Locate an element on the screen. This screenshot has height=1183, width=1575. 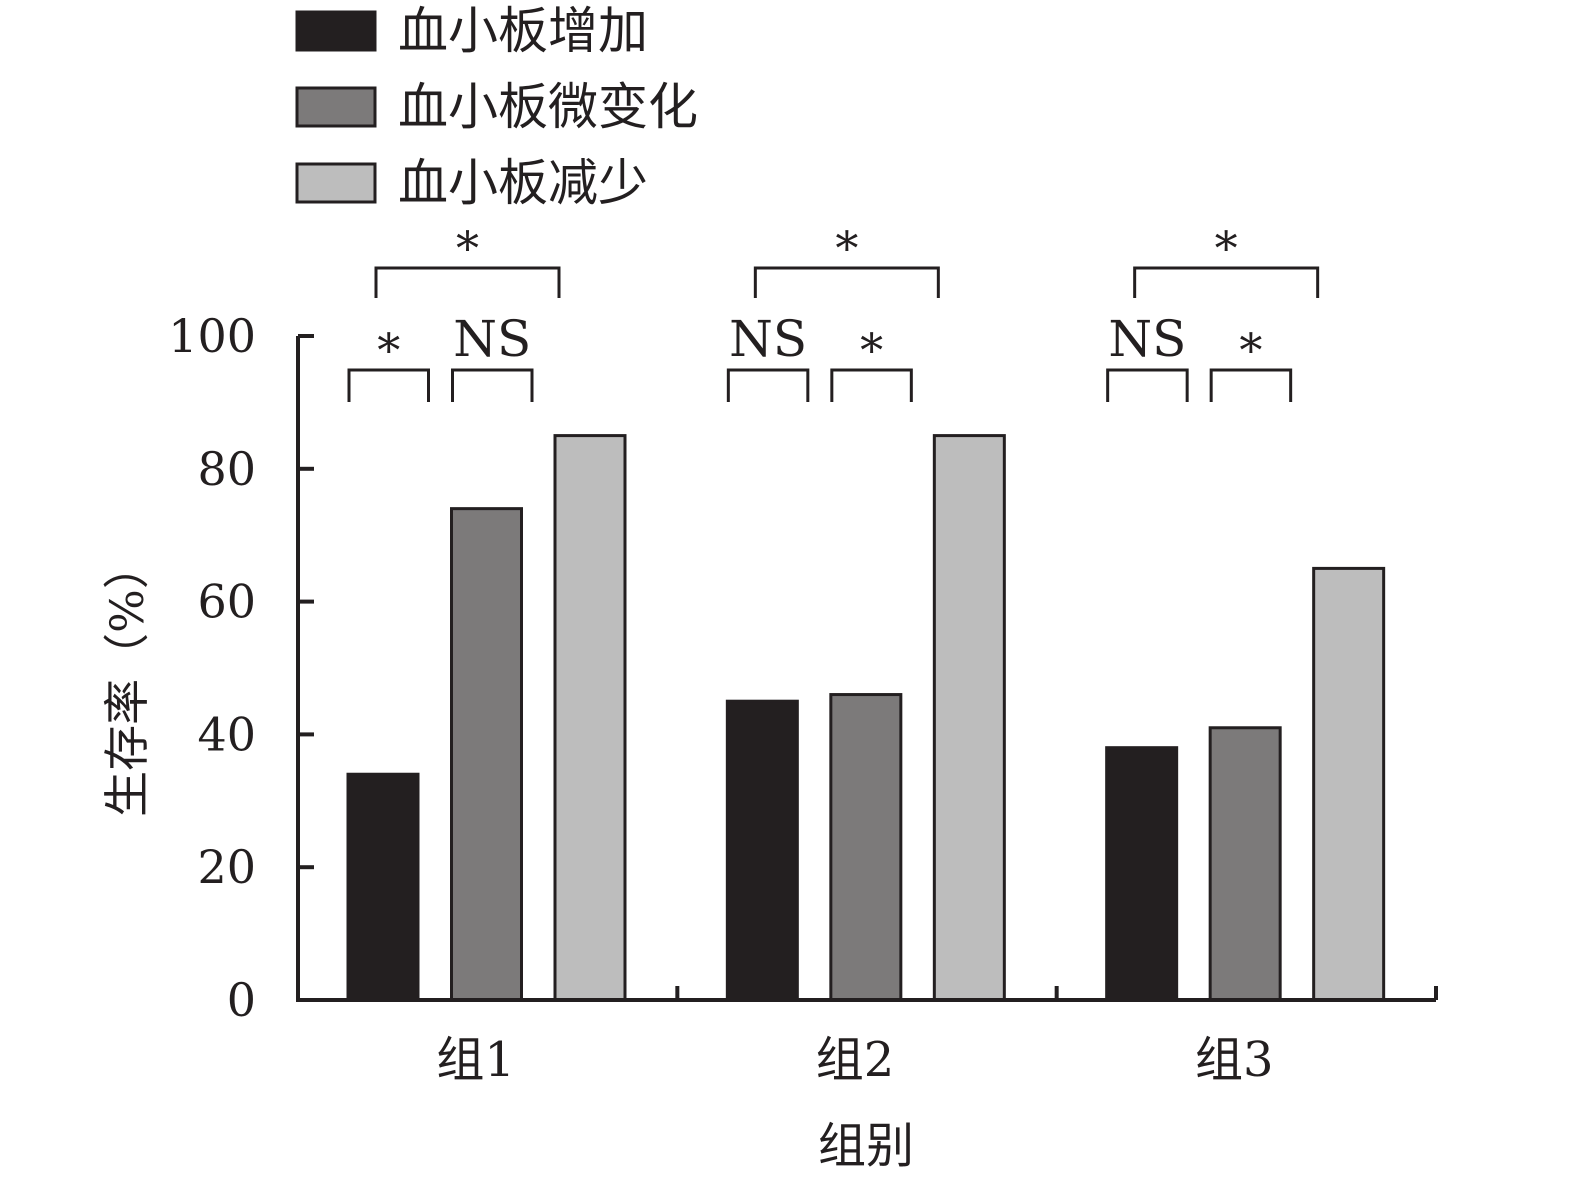
bar-组1-血小板微变化 is located at coordinates (486, 754).